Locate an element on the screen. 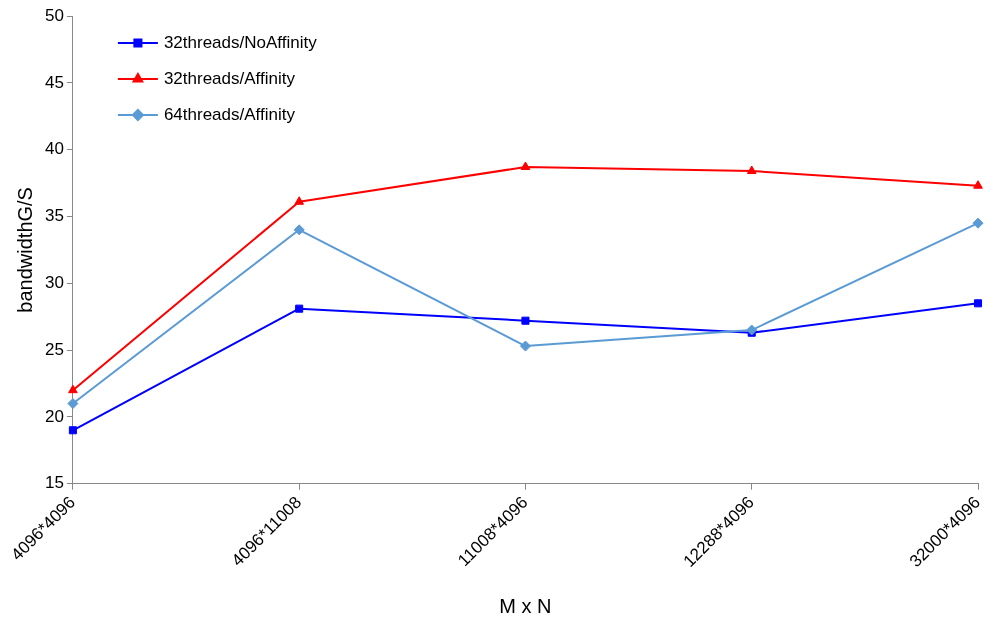  x-axis-title: M x N is located at coordinates (525, 605).